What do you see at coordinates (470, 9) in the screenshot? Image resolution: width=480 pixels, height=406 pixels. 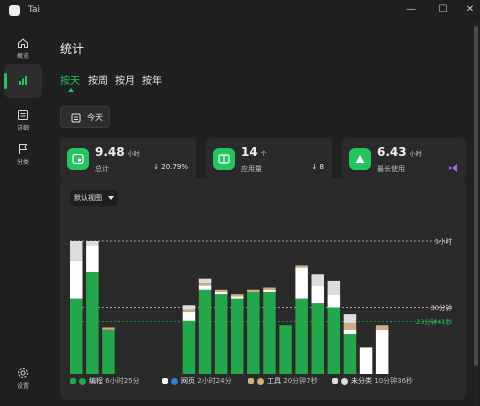 I see `close-button: ✕` at bounding box center [470, 9].